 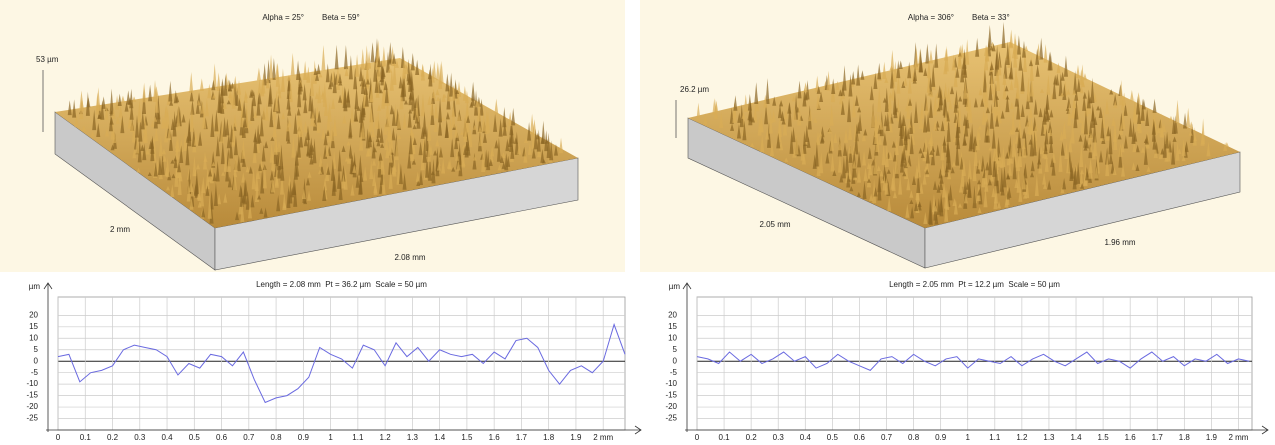 What do you see at coordinates (86, 437) in the screenshot?
I see `x-tick-label: 0.1` at bounding box center [86, 437].